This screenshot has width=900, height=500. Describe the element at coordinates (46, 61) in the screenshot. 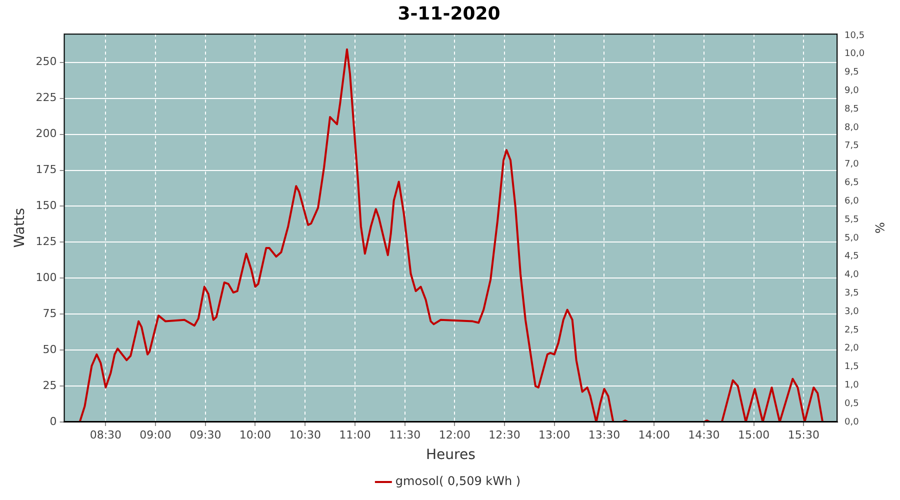

I see `y-tick-label: 250` at that location.